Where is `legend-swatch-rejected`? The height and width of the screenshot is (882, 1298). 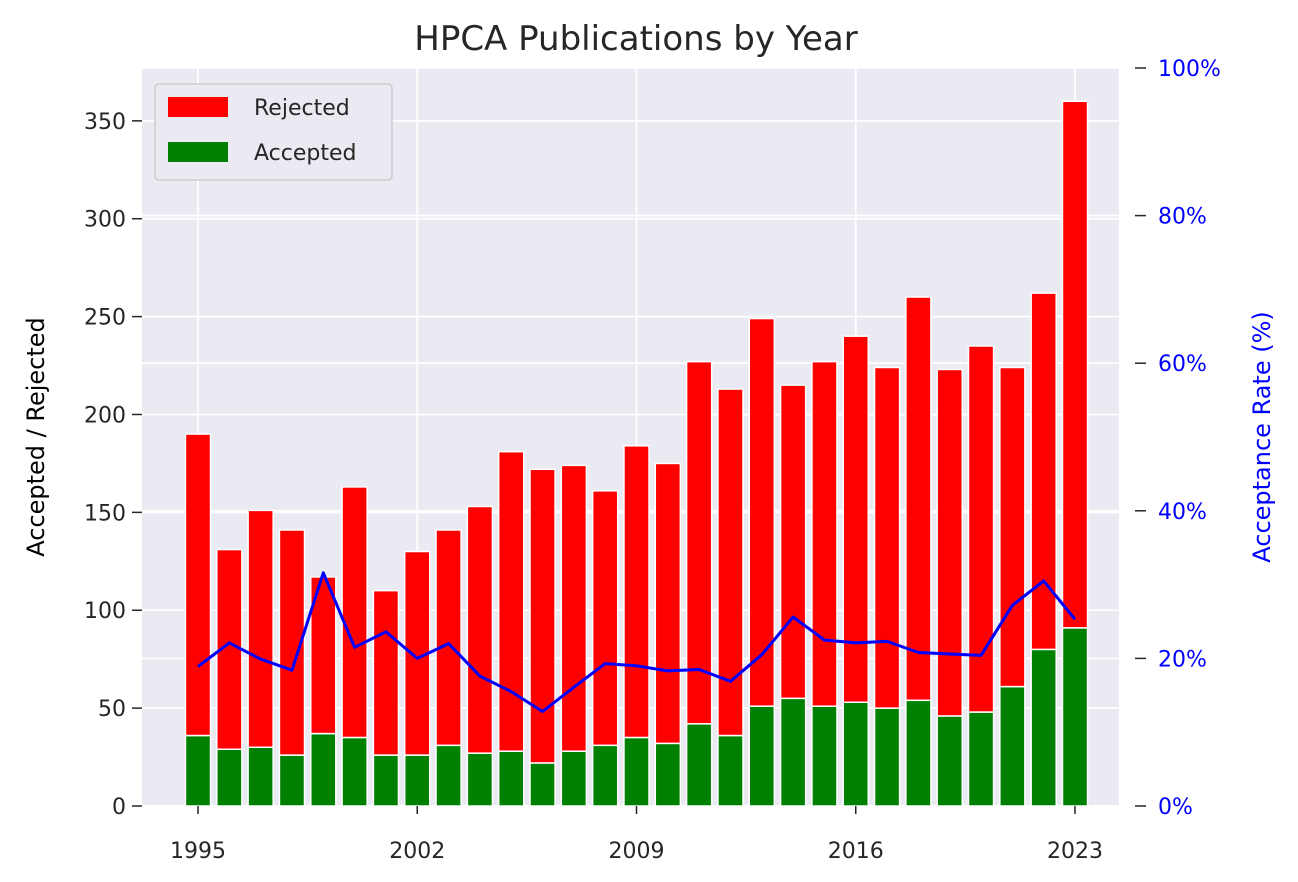 legend-swatch-rejected is located at coordinates (198, 107).